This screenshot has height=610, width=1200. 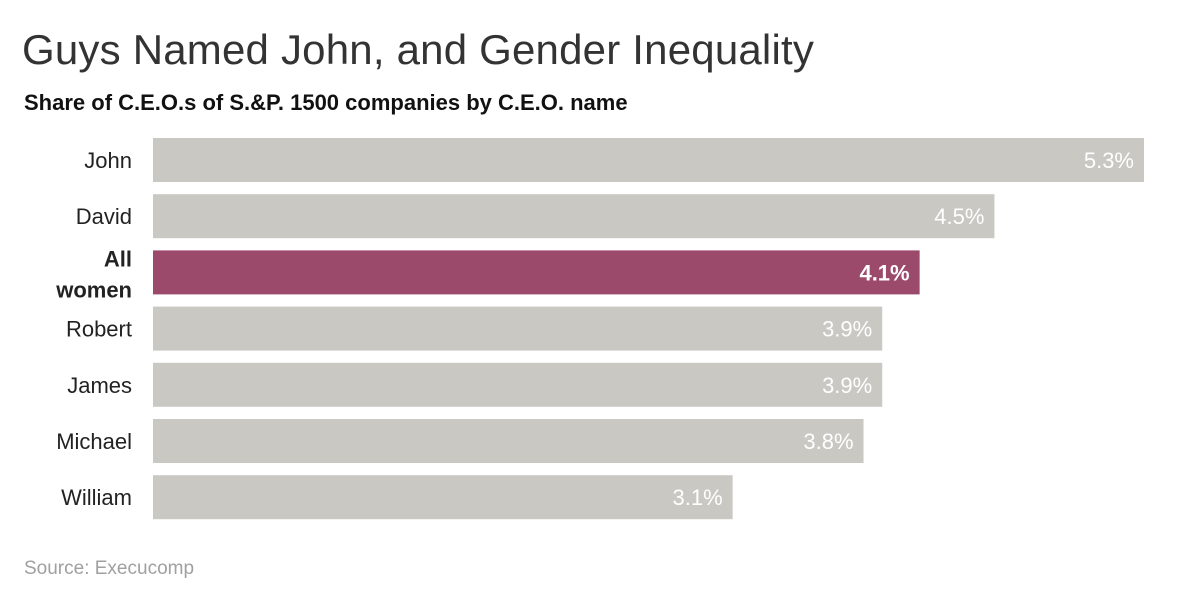 What do you see at coordinates (104, 216) in the screenshot?
I see `category-label: David` at bounding box center [104, 216].